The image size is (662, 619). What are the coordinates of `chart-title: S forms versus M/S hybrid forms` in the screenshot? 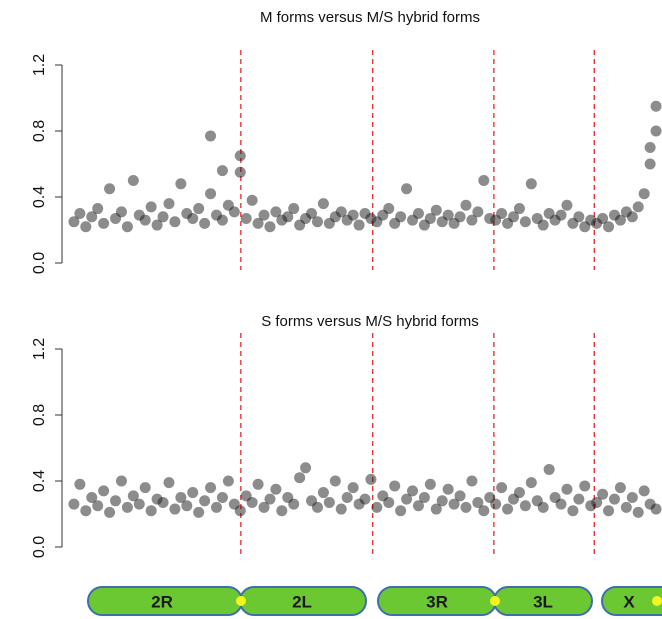 It's located at (370, 321).